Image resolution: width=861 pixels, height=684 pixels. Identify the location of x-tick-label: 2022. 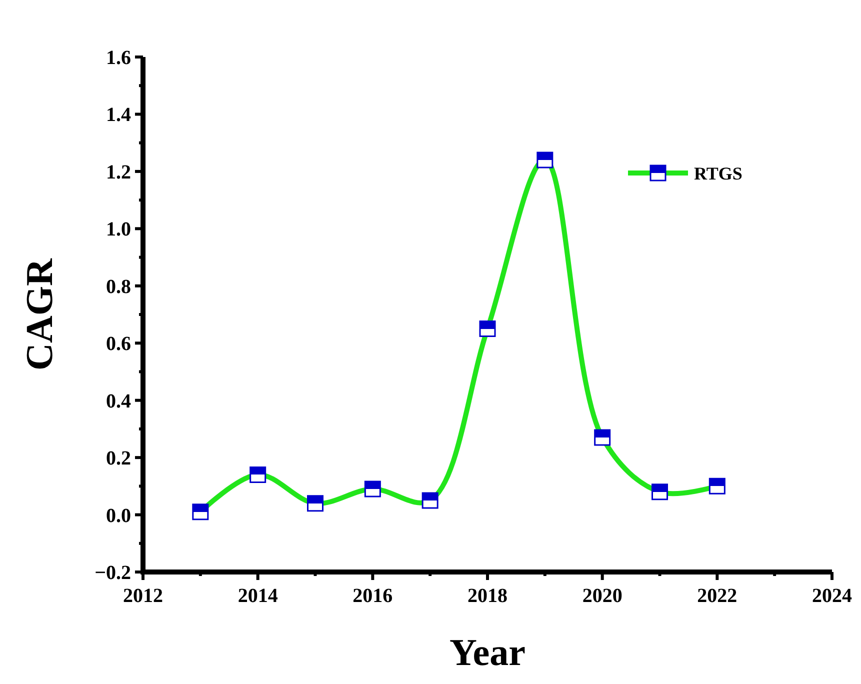
(717, 596).